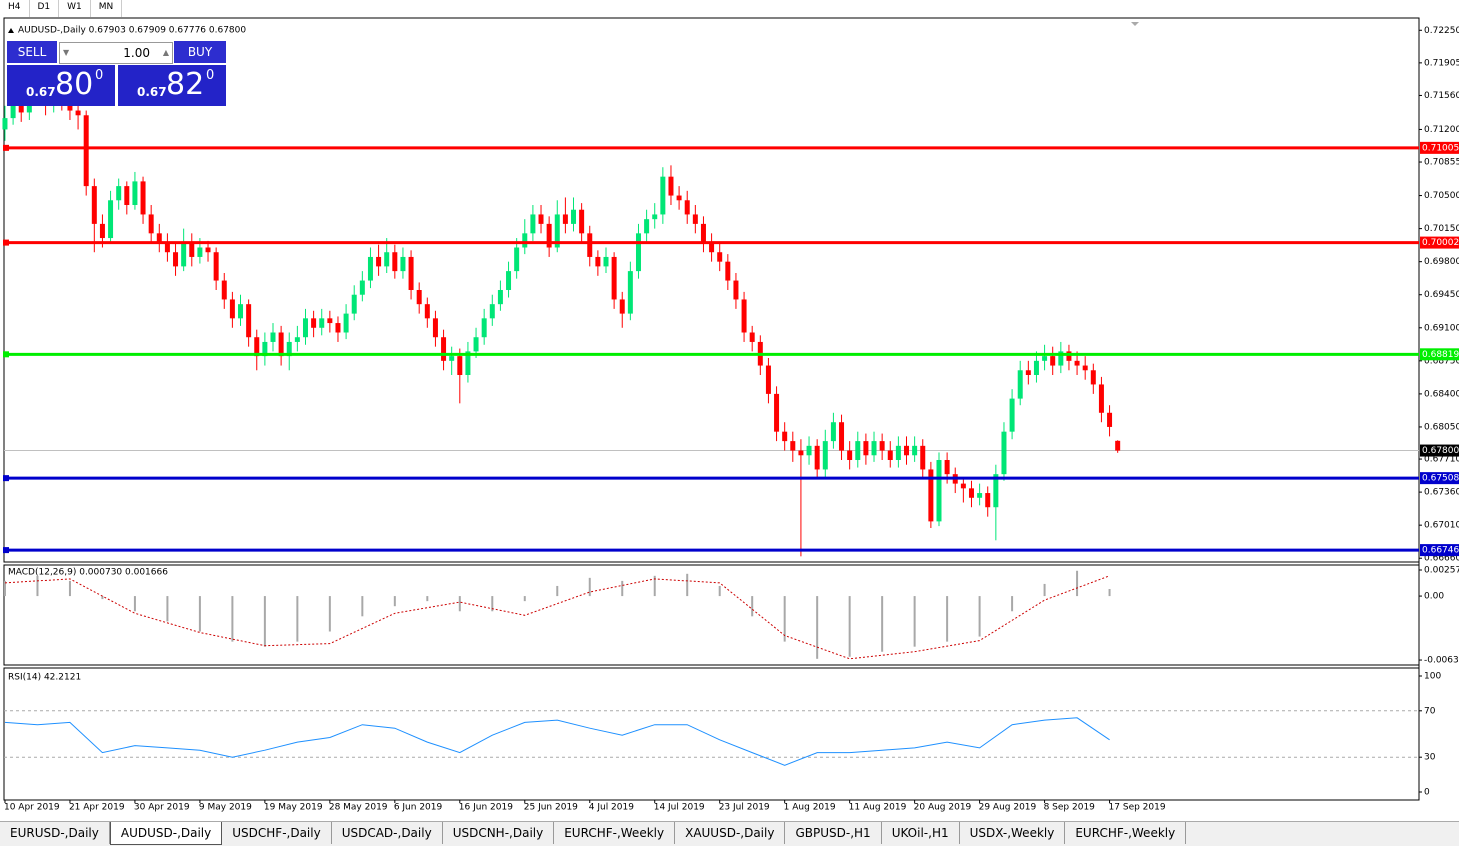  What do you see at coordinates (730, 833) in the screenshot?
I see `symbol-tab: XAUUSD-,Daily` at bounding box center [730, 833].